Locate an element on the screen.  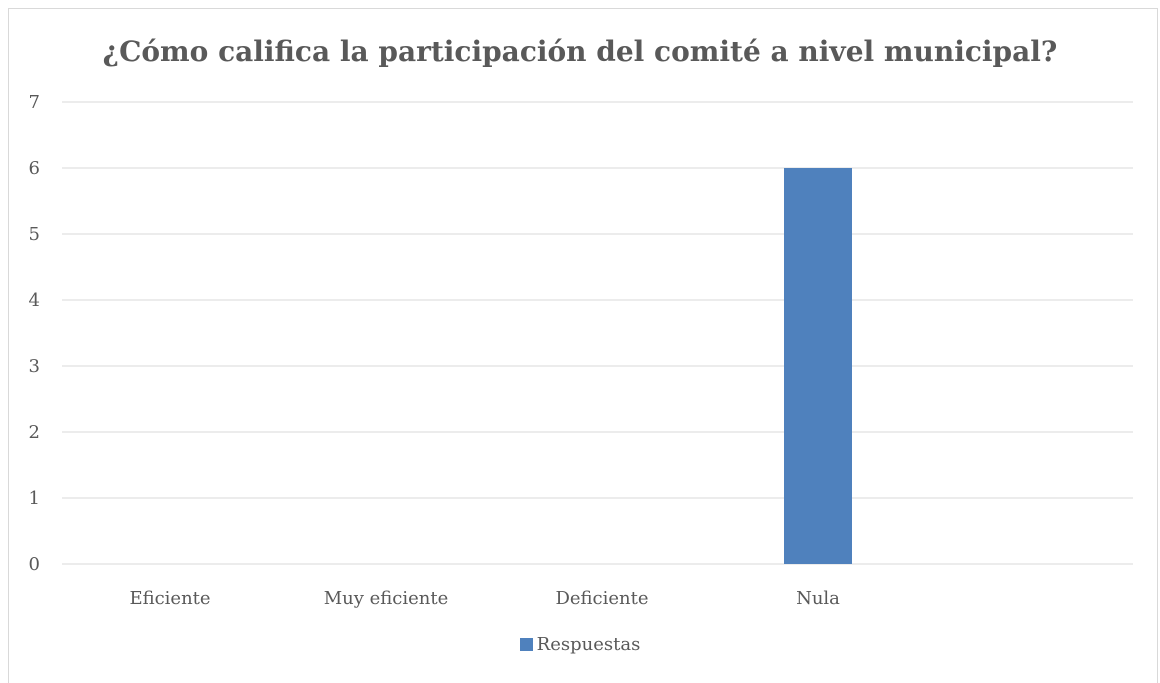
bar is located at coordinates (818, 366).